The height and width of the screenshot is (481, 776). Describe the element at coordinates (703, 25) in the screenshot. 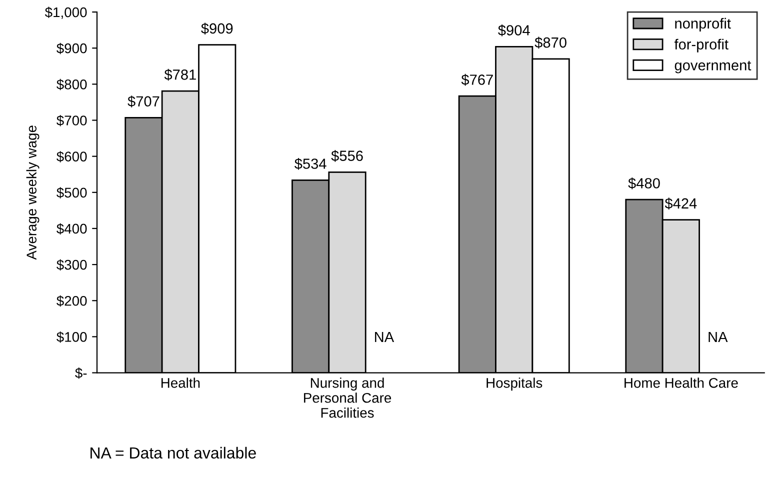

I see `legend-label: nonprofit` at that location.